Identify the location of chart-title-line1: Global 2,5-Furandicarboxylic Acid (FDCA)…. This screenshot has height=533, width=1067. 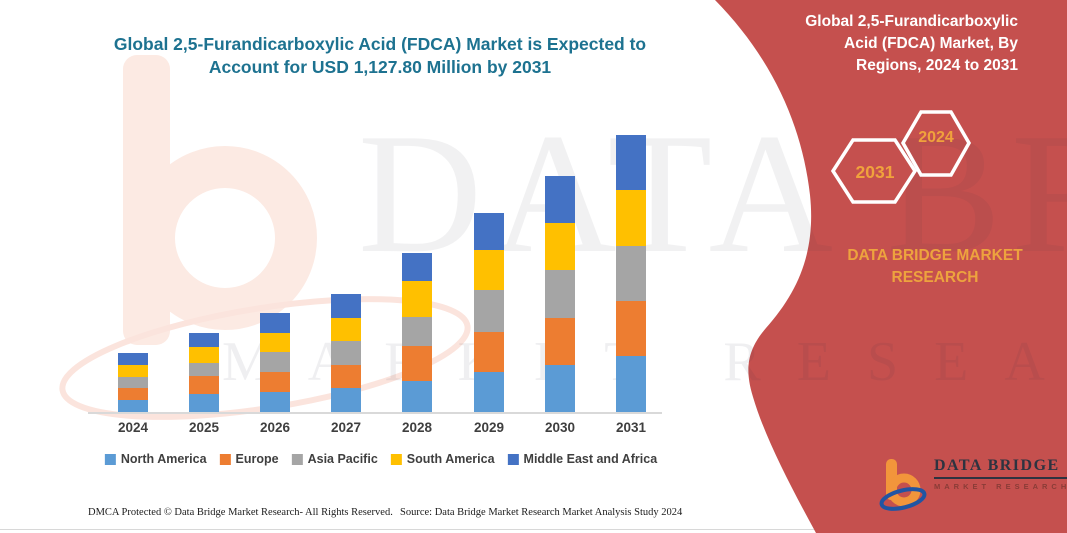
(380, 44).